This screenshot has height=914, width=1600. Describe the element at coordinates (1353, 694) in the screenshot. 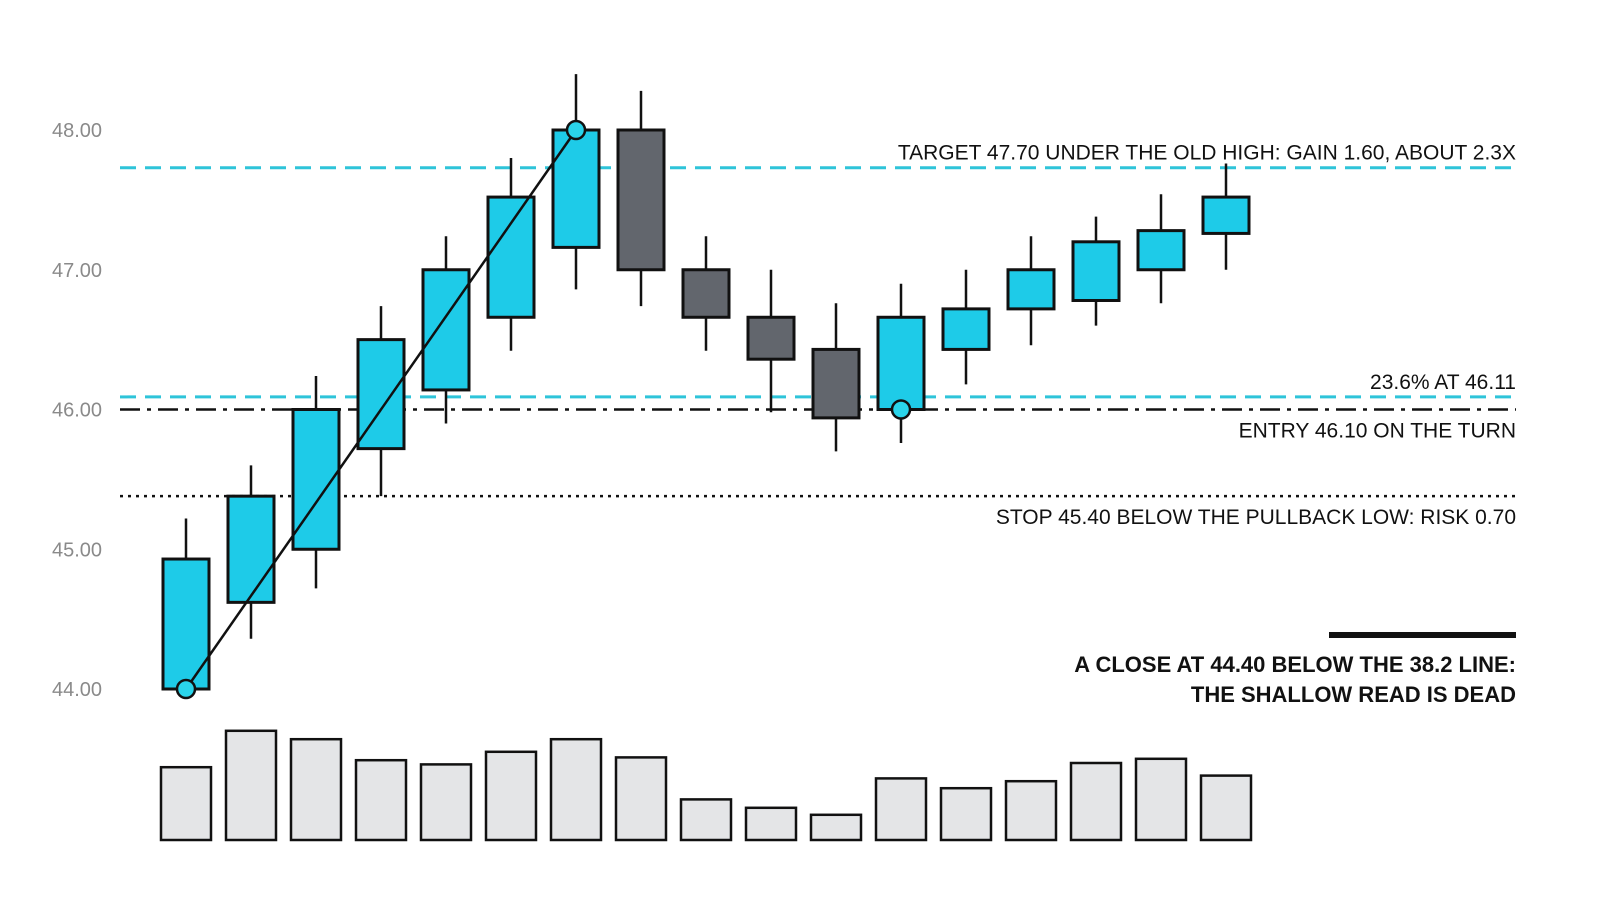

I see `note-line: THE SHALLOW READ IS DEAD` at that location.